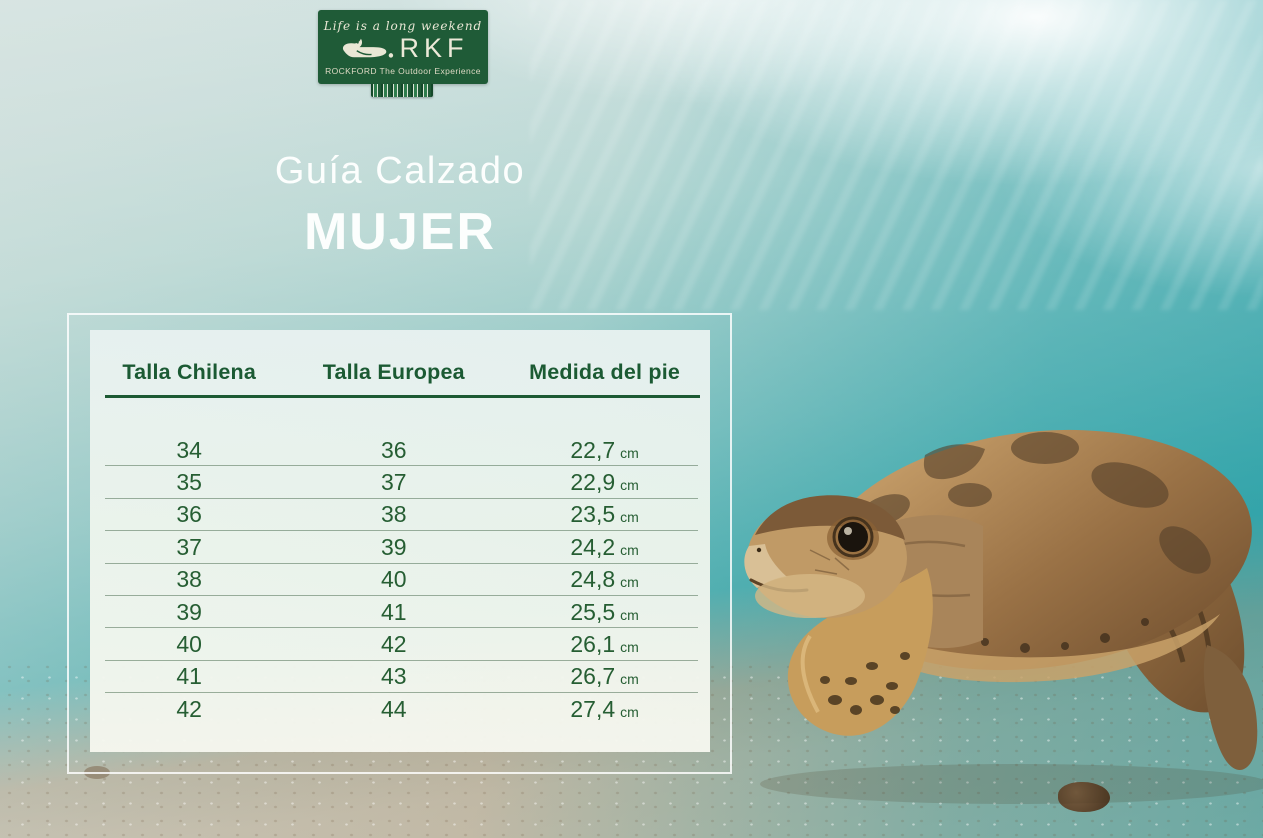 Image resolution: width=1263 pixels, height=838 pixels. I want to click on foot-measure-value: 25,5, so click(593, 611).